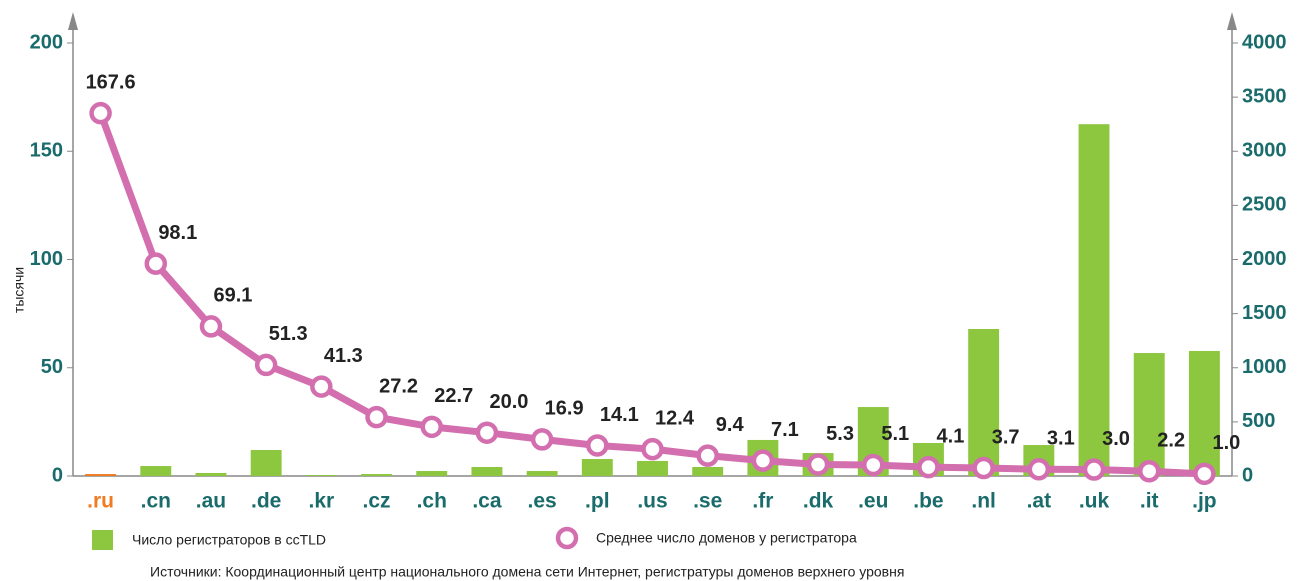 Image resolution: width=1303 pixels, height=581 pixels. What do you see at coordinates (1264, 151) in the screenshot?
I see `y2-tick-label: 3000` at bounding box center [1264, 151].